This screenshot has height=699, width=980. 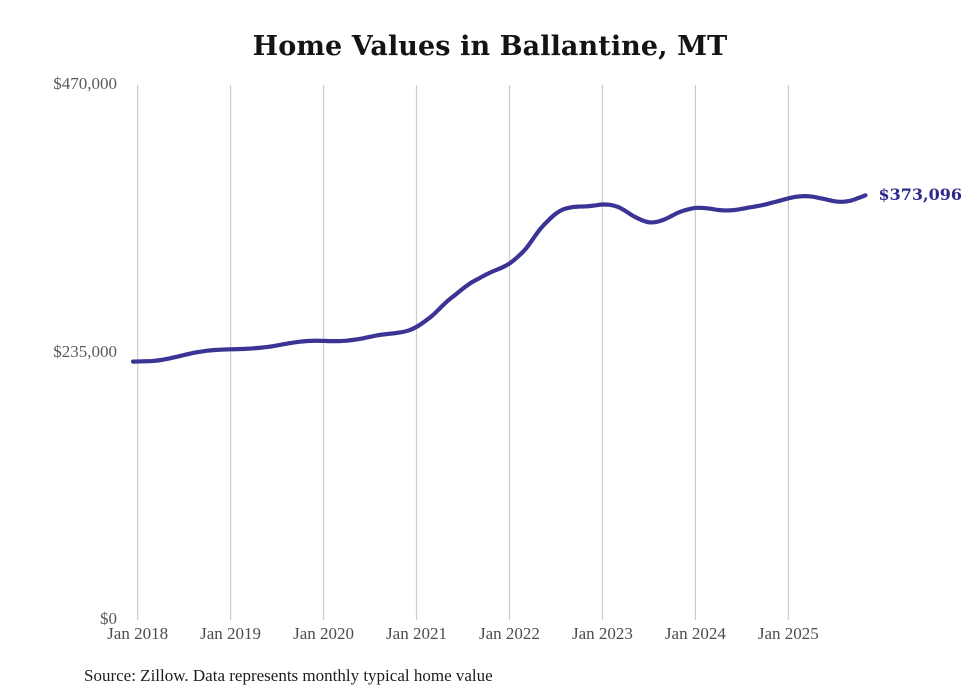 I want to click on endpoint-value-label: $373,096, so click(x=920, y=195).